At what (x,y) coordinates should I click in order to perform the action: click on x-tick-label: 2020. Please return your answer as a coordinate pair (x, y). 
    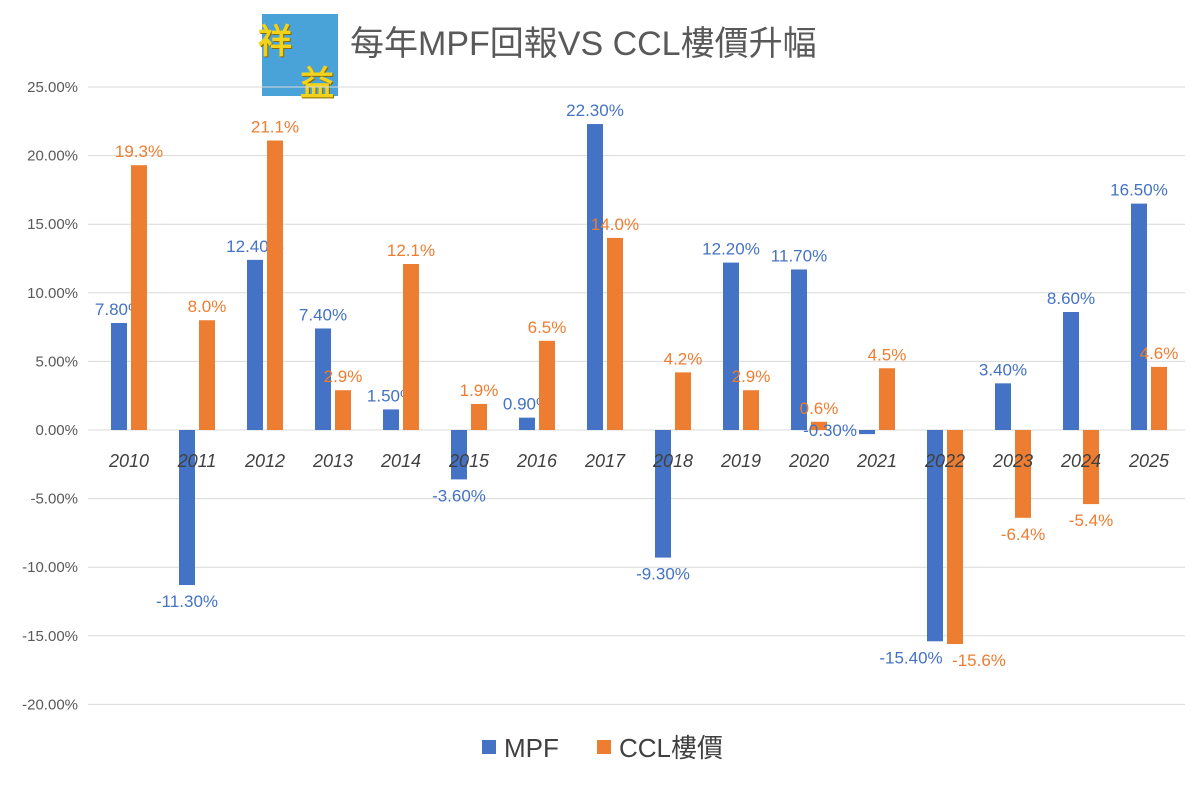
    Looking at the image, I should click on (808, 461).